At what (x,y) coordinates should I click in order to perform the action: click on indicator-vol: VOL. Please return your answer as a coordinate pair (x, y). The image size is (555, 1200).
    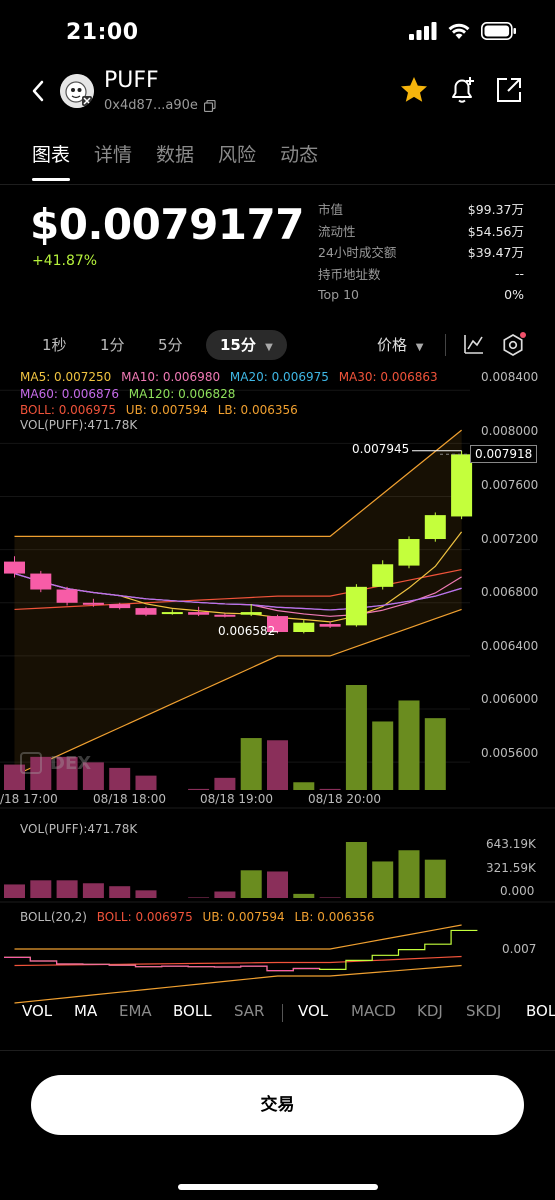
    Looking at the image, I should click on (37, 1011).